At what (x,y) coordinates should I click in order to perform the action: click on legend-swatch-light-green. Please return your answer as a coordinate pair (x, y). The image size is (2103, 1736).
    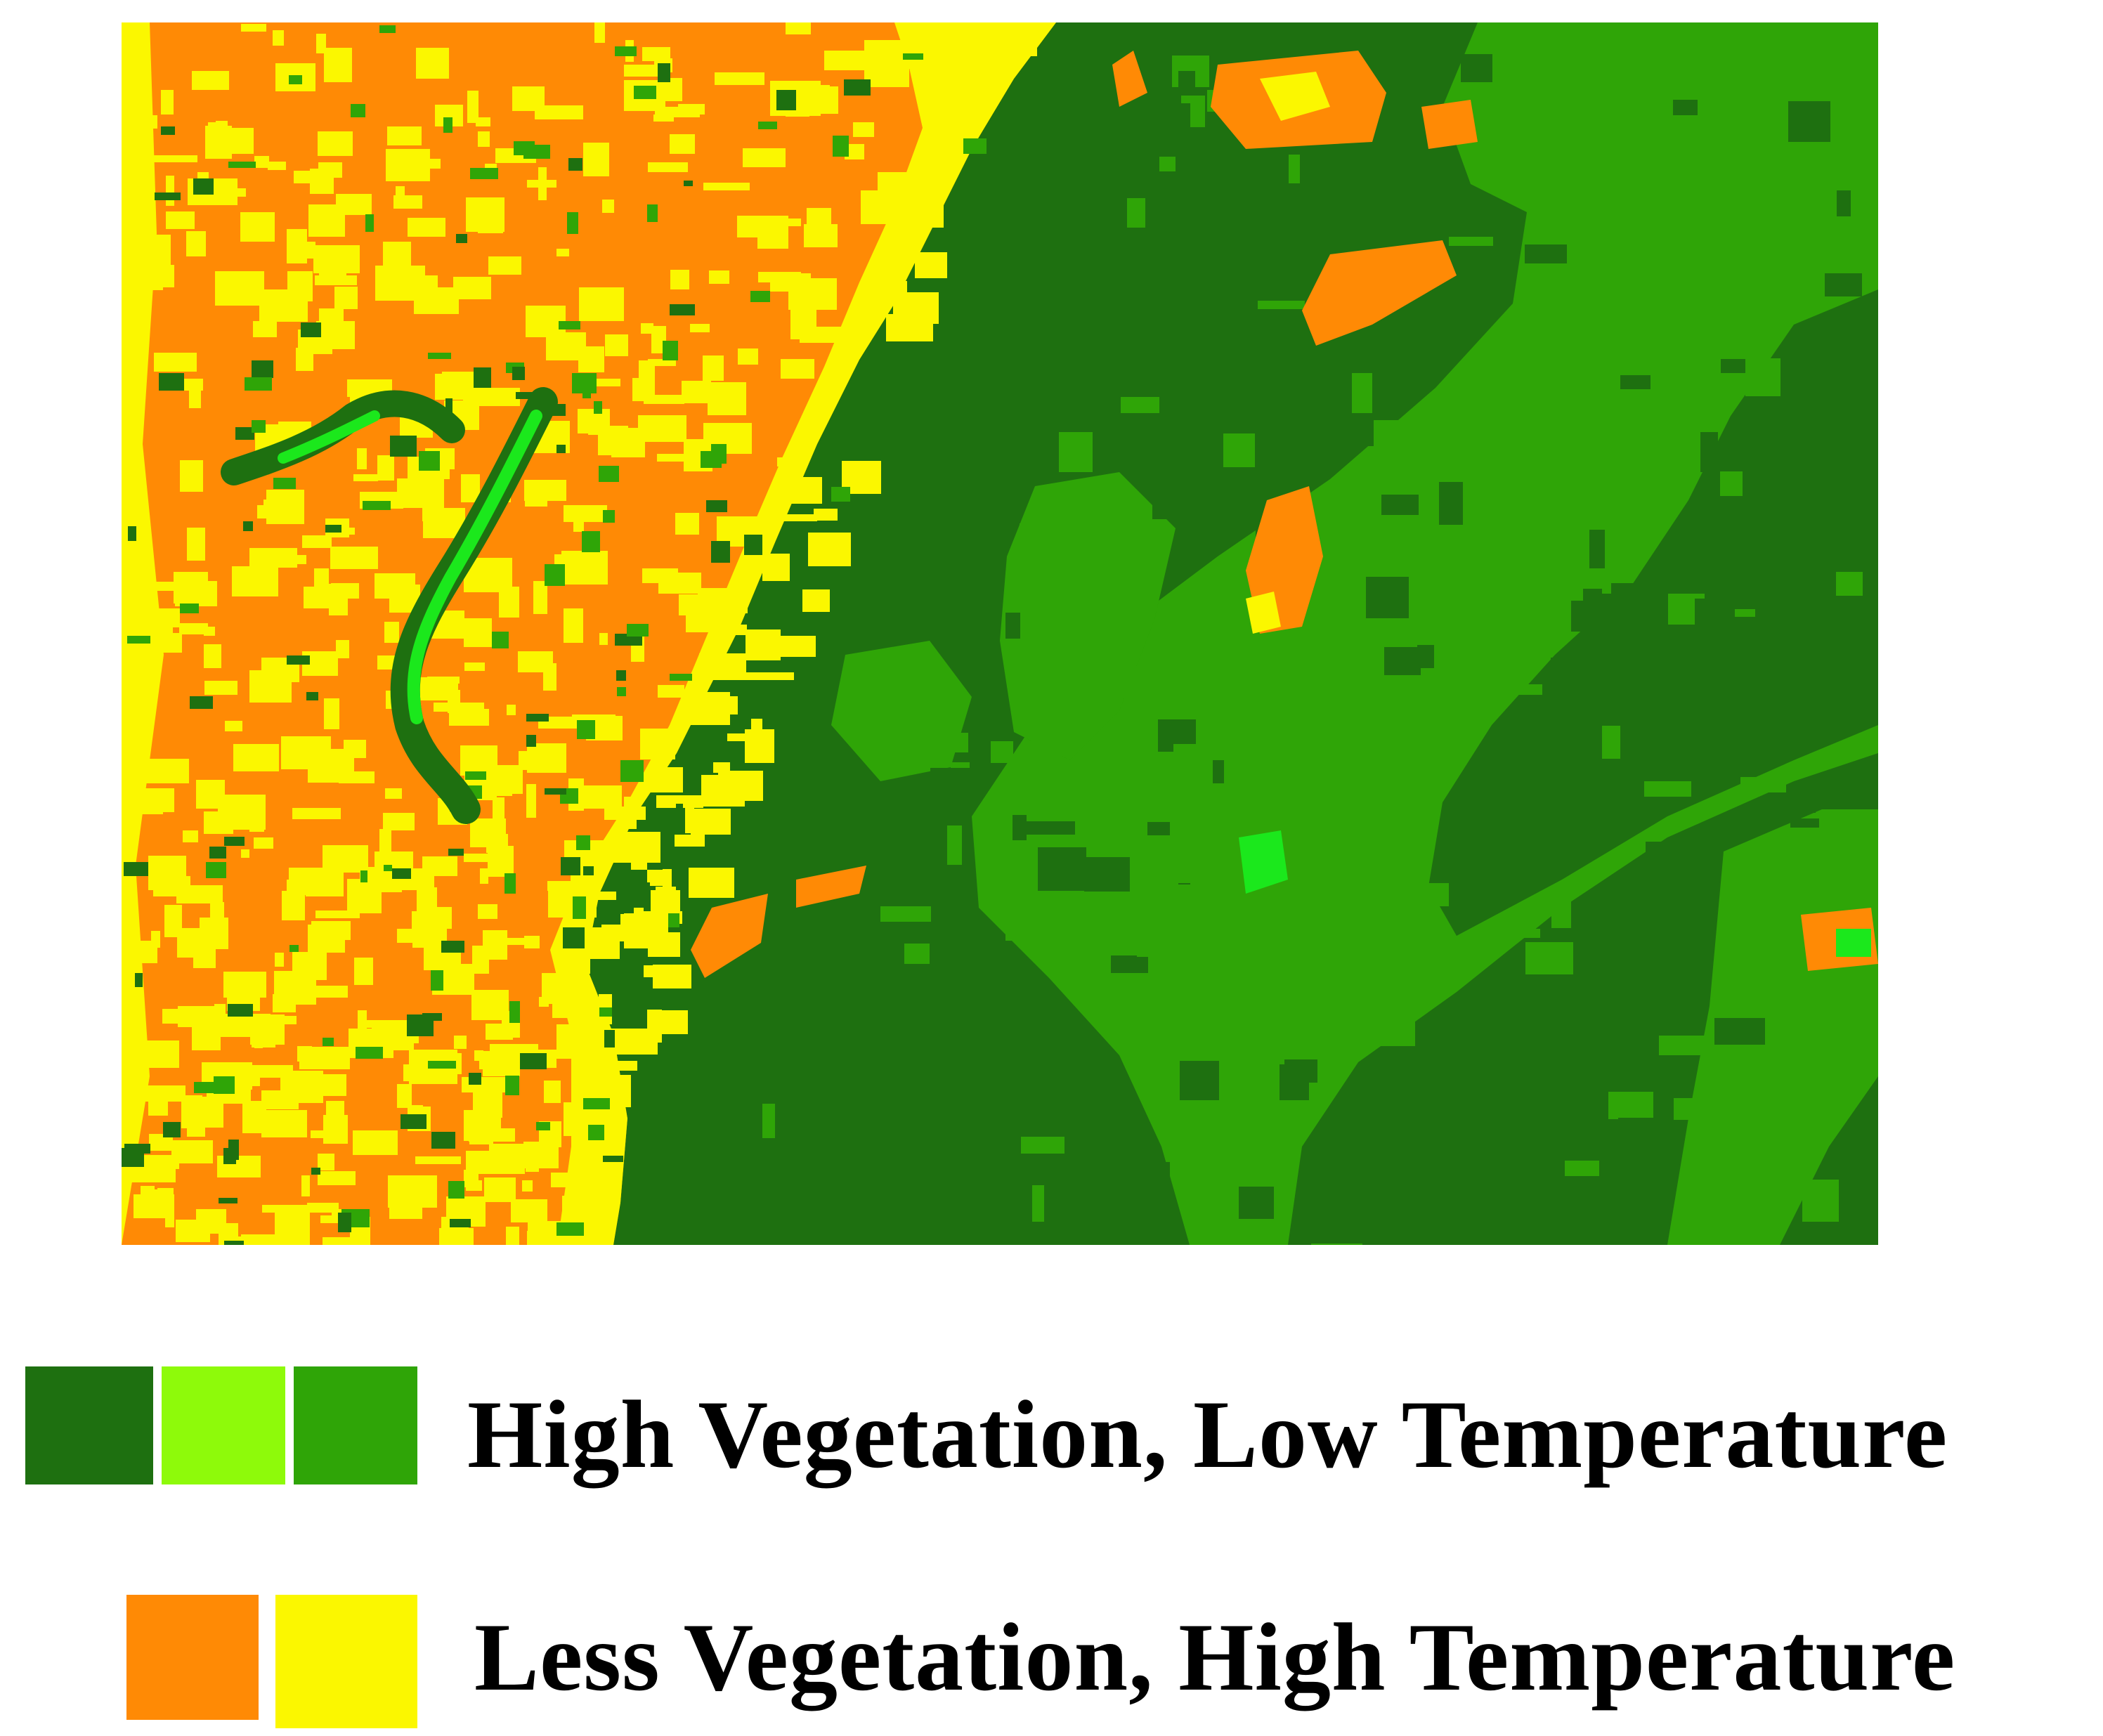
    Looking at the image, I should click on (223, 1425).